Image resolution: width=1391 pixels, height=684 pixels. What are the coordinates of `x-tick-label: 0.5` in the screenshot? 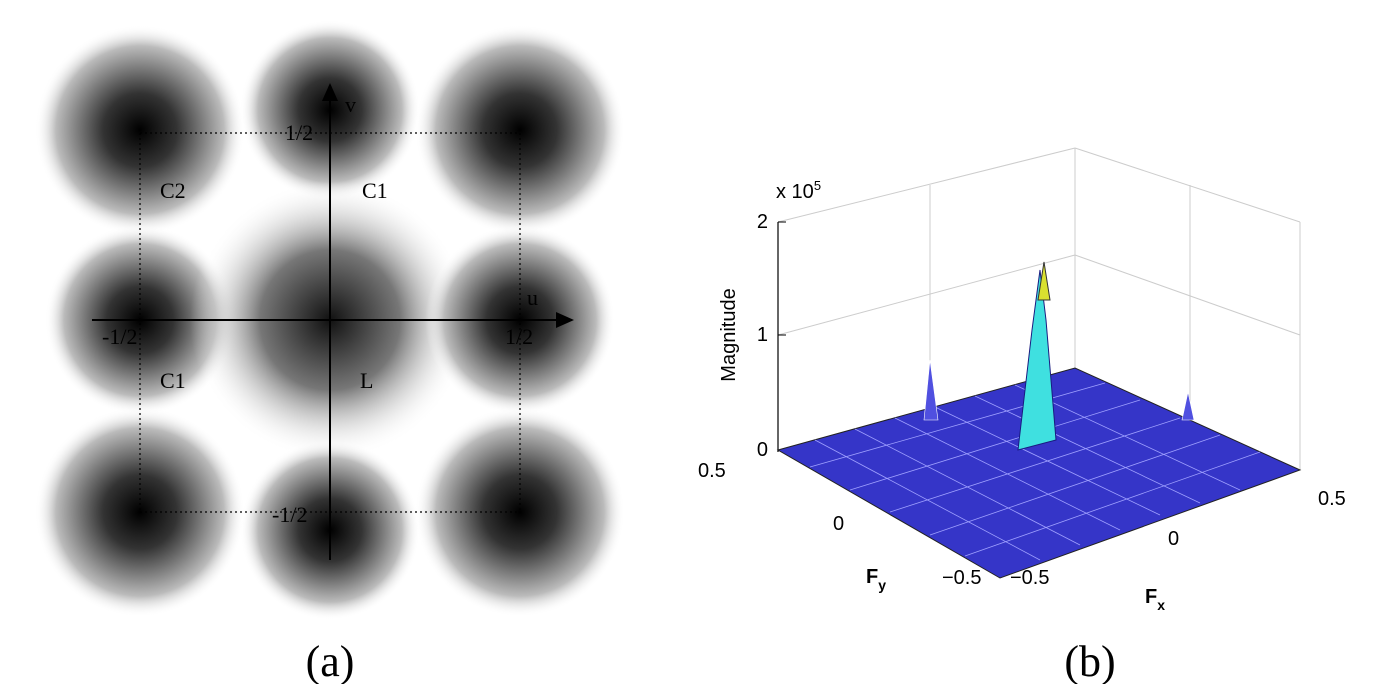 It's located at (1332, 499).